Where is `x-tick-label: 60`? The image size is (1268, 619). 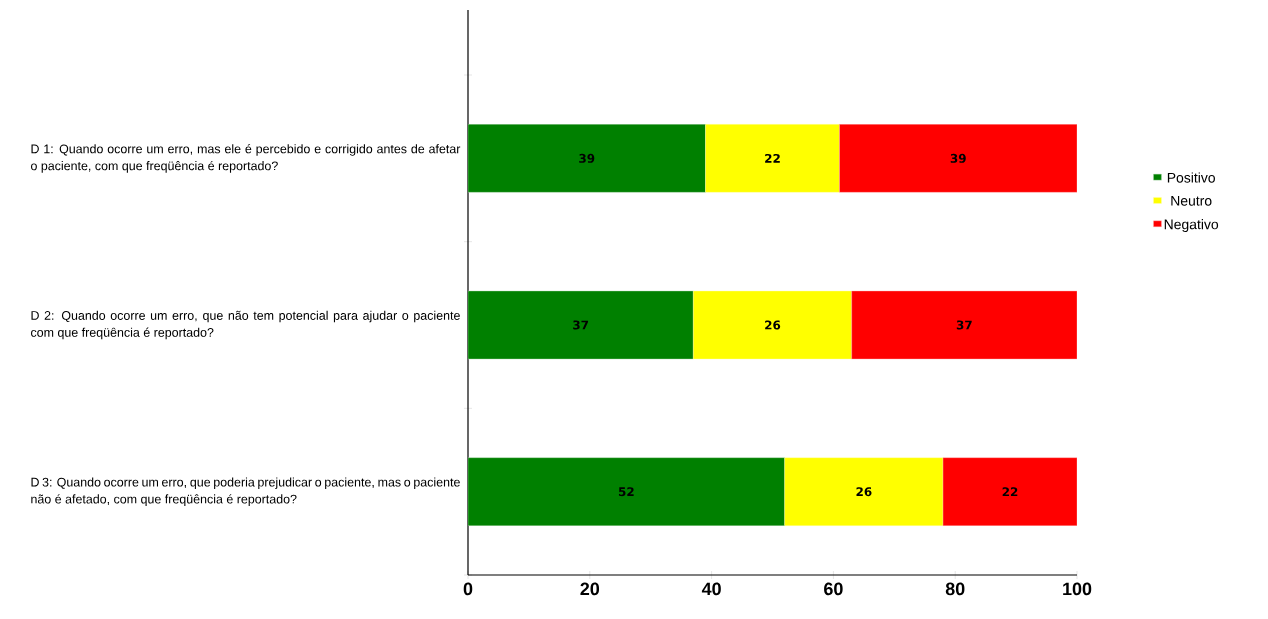 x-tick-label: 60 is located at coordinates (833, 589).